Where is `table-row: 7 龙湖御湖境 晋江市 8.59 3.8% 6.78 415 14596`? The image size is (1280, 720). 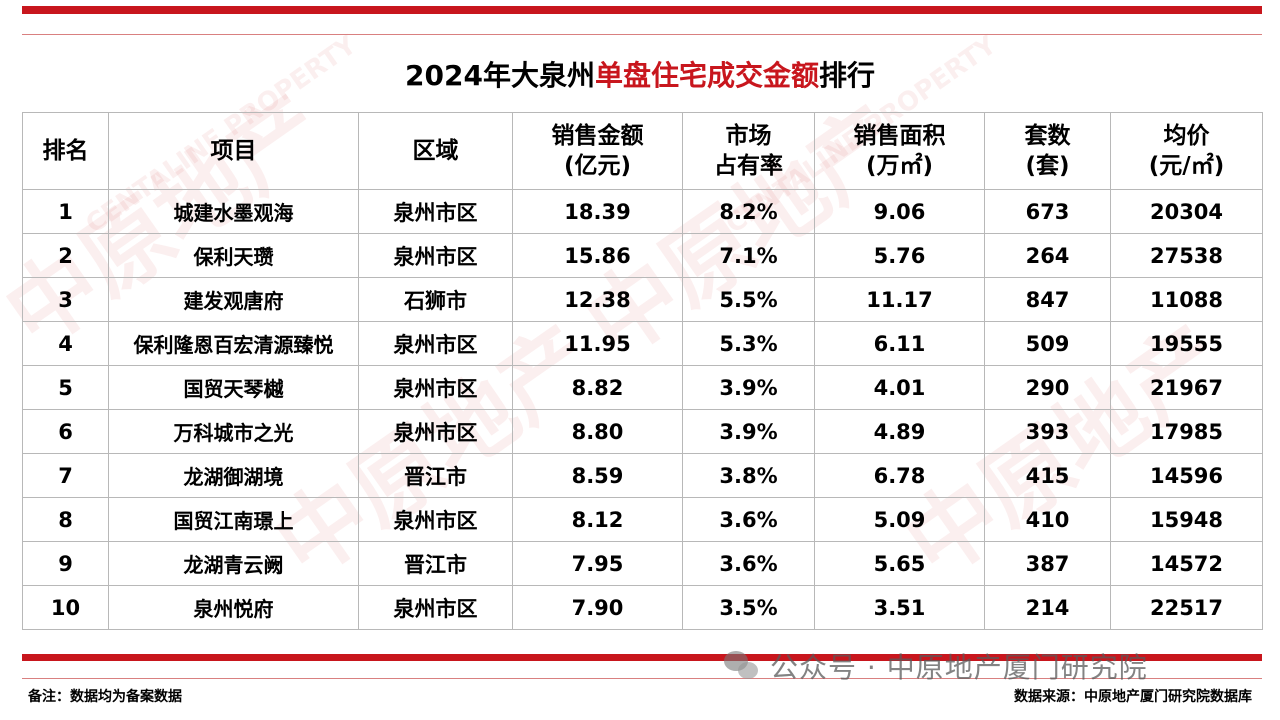
table-row: 7 龙湖御湖境 晋江市 8.59 3.8% 6.78 415 14596 is located at coordinates (642, 475).